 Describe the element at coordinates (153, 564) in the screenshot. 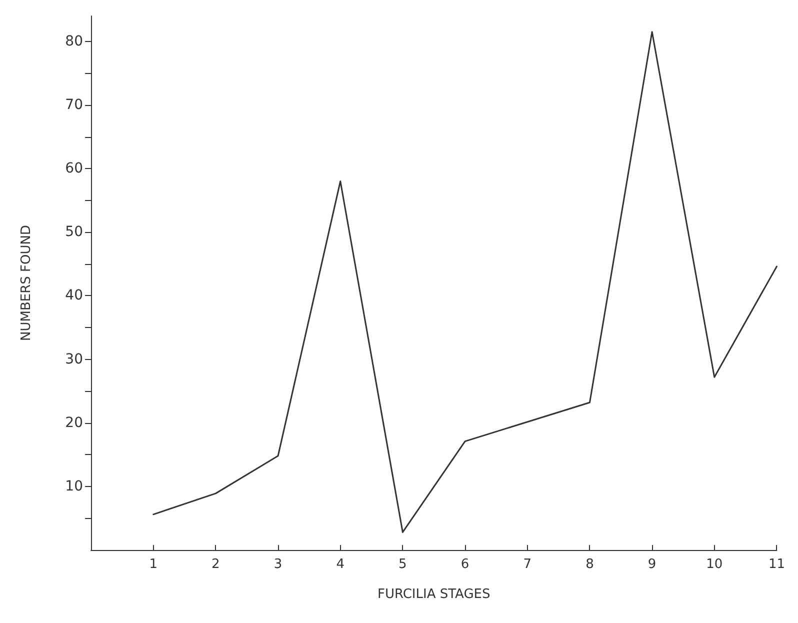

I see `x-tick-label: 1` at that location.